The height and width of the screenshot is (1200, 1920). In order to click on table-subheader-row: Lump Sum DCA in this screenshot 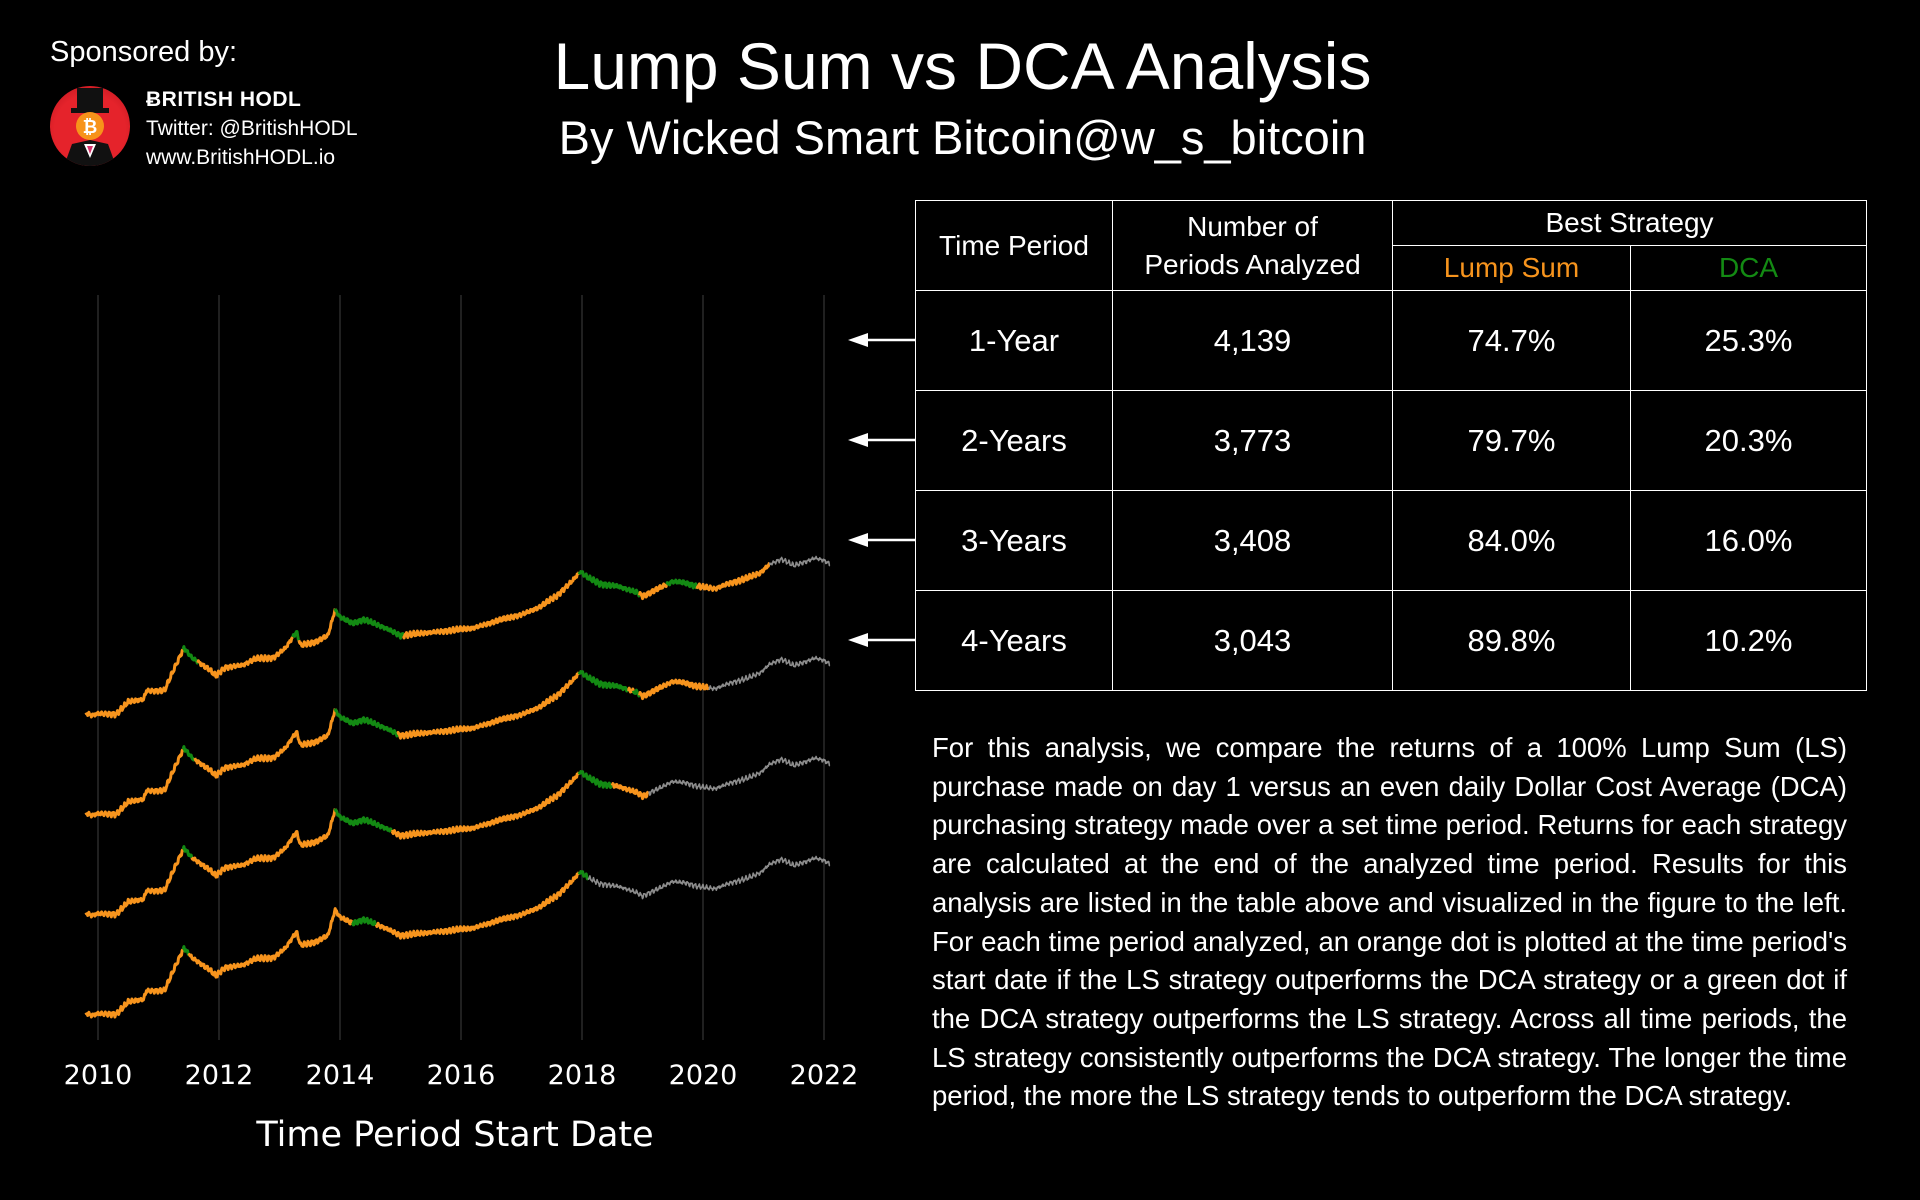, I will do `click(1391, 268)`.